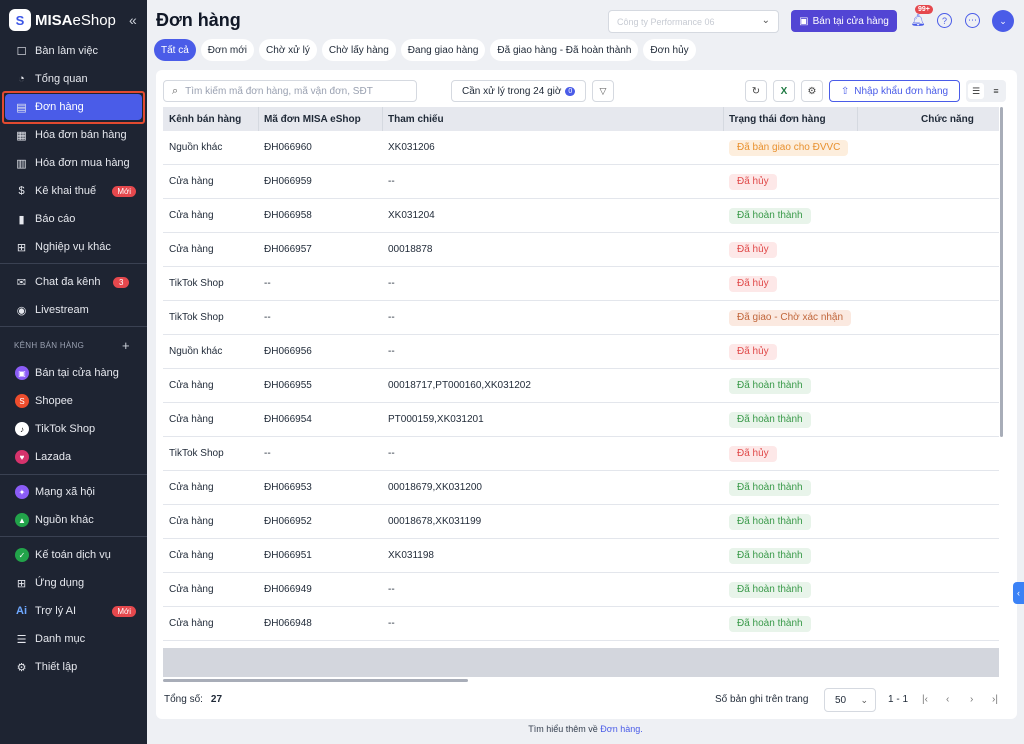 Image resolution: width=1024 pixels, height=744 pixels. Describe the element at coordinates (581, 590) in the screenshot. I see `table-row: Cửa hàng ĐH066949 -- Đã hoàn thành` at that location.